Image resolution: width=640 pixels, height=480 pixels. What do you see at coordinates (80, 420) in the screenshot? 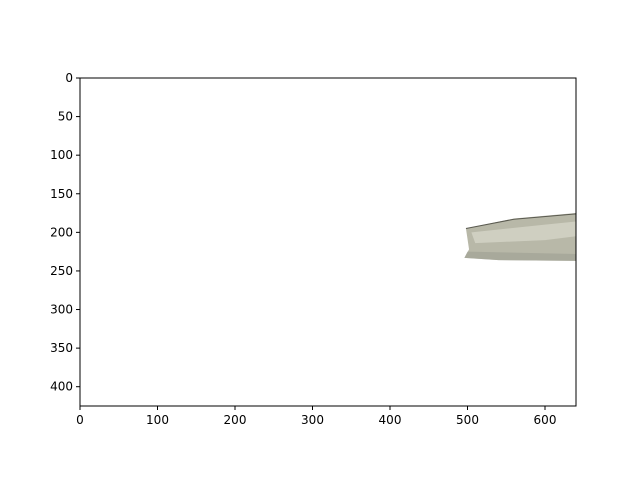
I see `x-tick-label: 0` at bounding box center [80, 420].